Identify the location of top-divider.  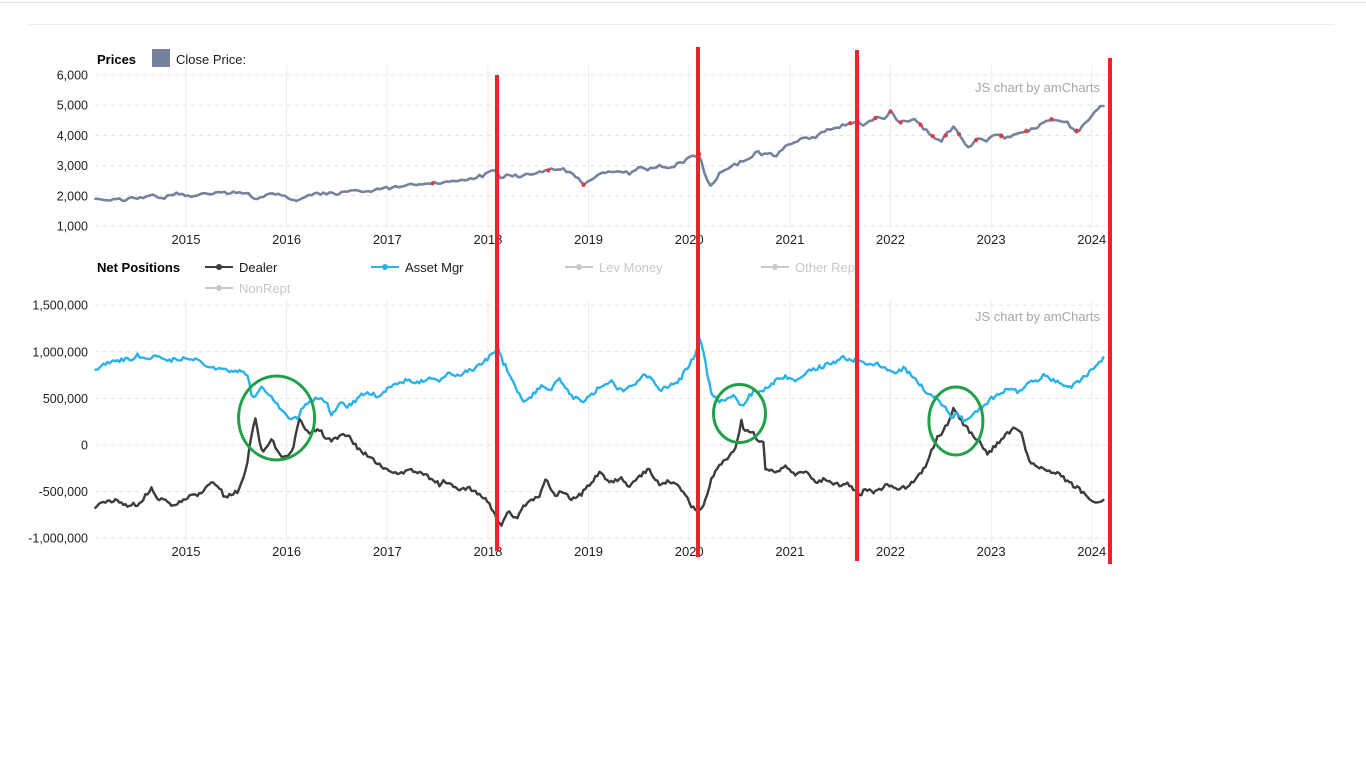
(683, 2).